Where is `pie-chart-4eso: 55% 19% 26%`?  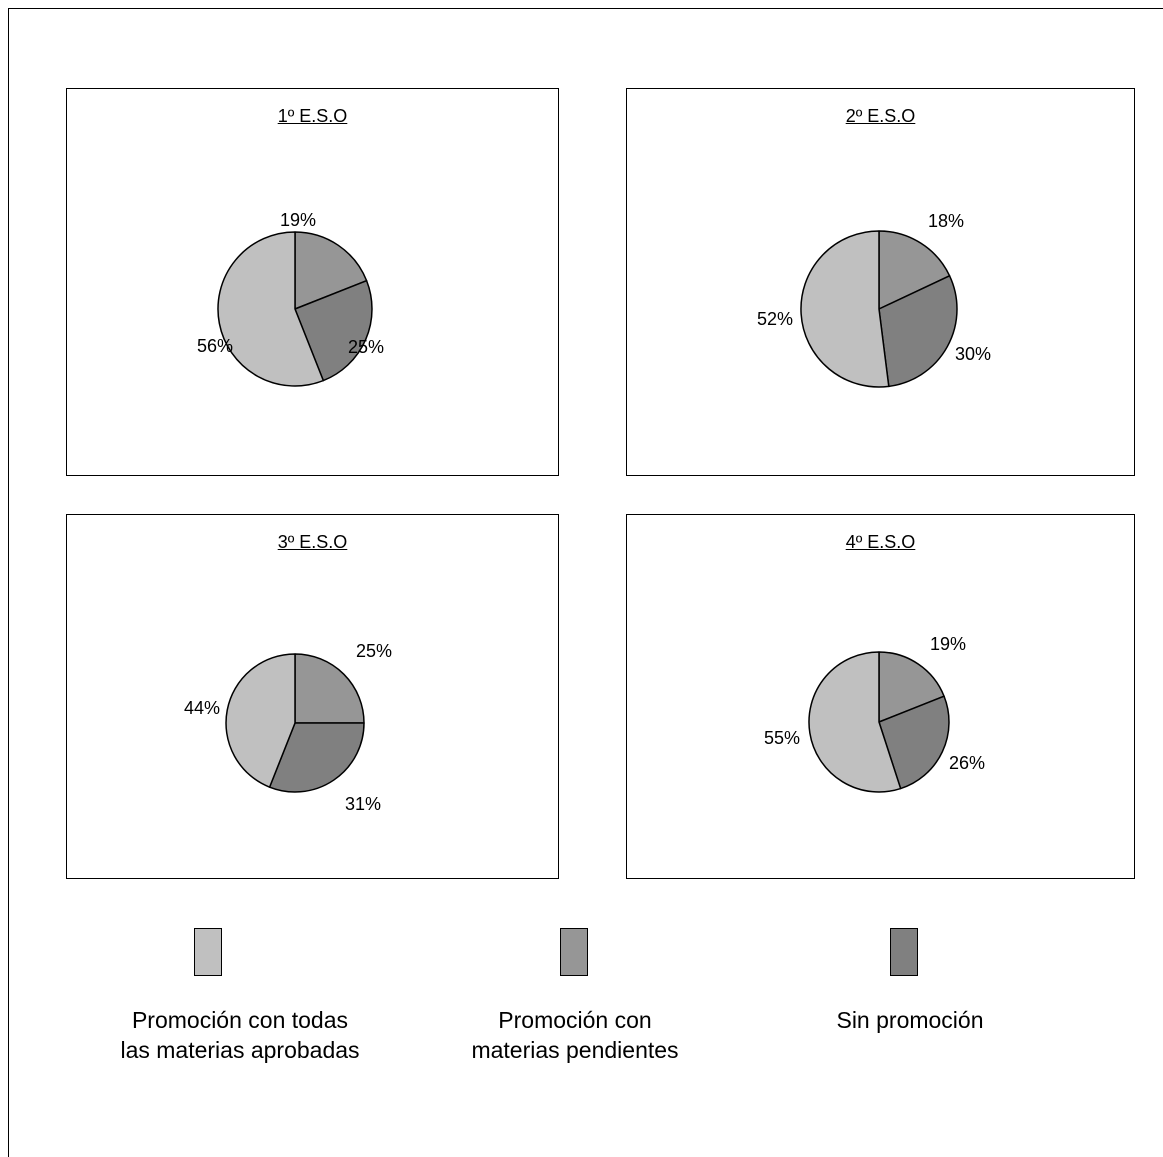
pie-chart-4eso: 55% 19% 26% is located at coordinates (874, 713).